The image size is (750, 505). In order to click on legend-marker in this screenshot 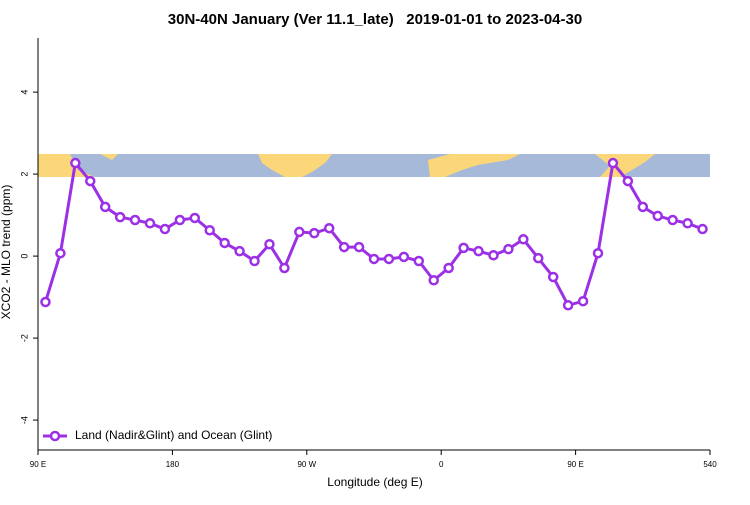, I will do `click(55, 436)`.